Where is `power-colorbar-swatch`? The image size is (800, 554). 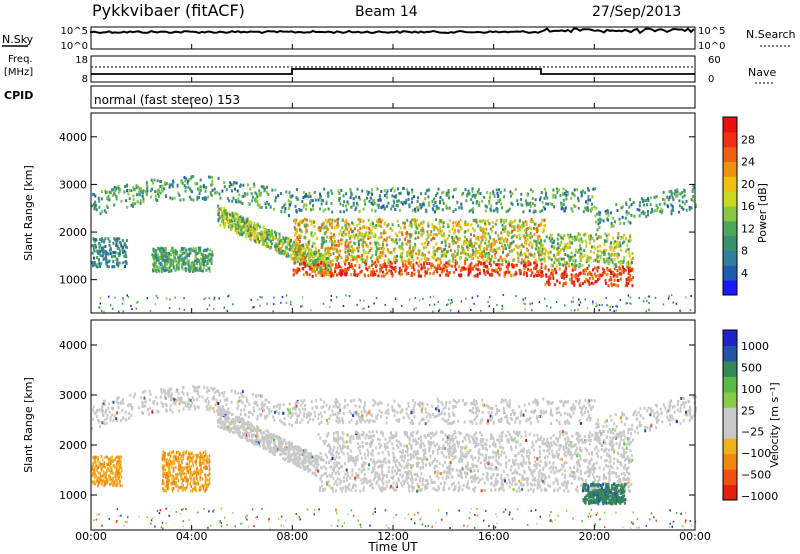 power-colorbar-swatch is located at coordinates (730, 288).